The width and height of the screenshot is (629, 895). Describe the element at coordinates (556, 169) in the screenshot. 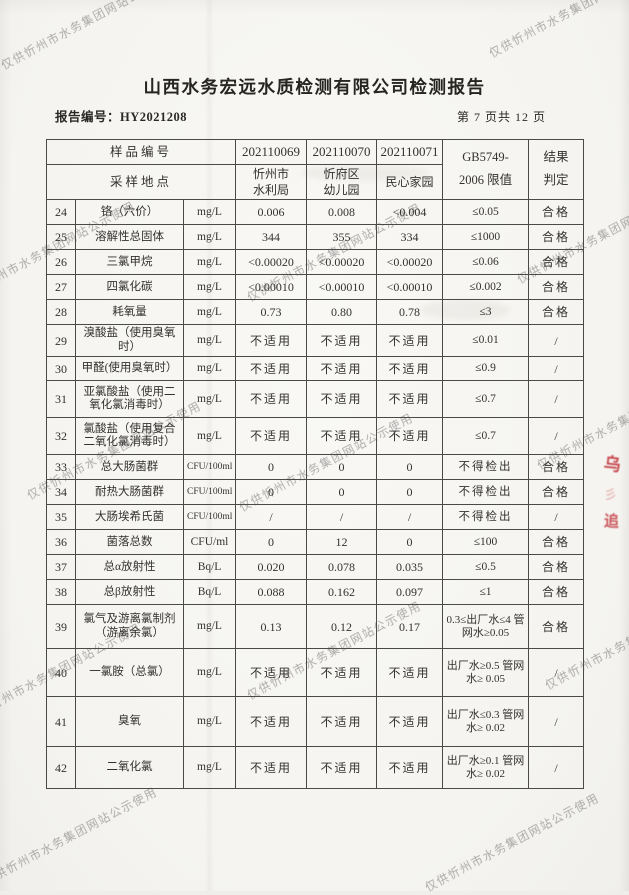

I see `result-header-cell: 结果 判定` at that location.